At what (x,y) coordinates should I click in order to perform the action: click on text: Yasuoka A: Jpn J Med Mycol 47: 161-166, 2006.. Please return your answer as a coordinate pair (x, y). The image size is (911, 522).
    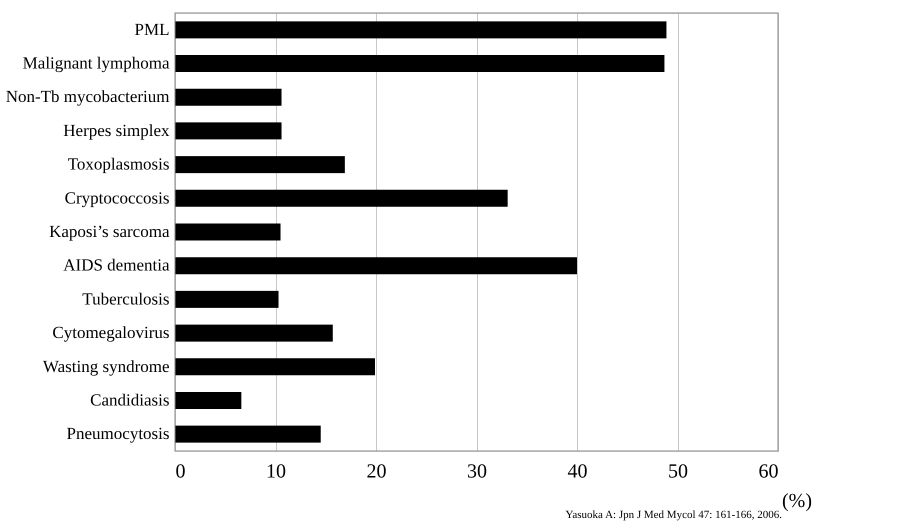
    Looking at the image, I should click on (674, 515).